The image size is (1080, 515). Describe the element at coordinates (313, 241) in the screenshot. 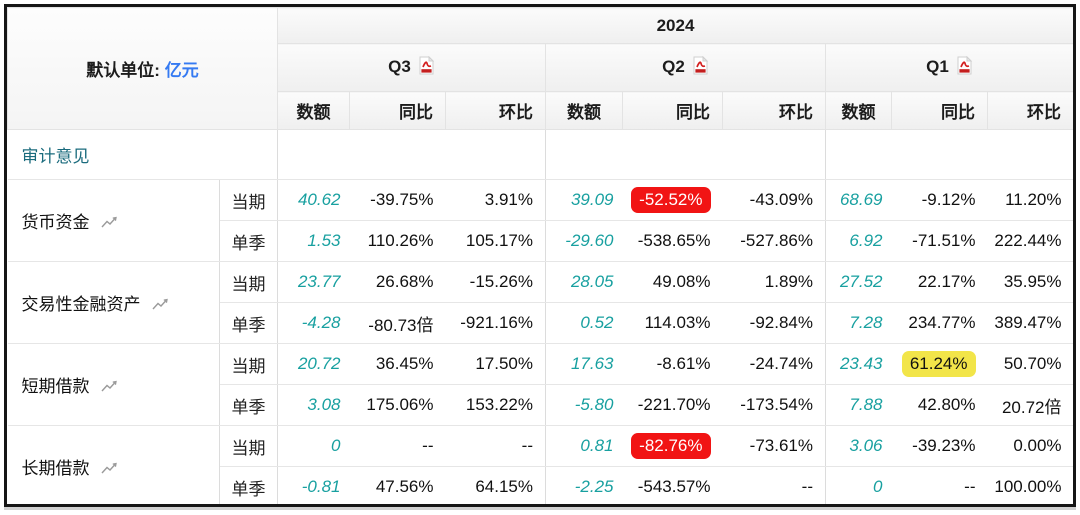

I see `amount-cell: 1.53` at that location.